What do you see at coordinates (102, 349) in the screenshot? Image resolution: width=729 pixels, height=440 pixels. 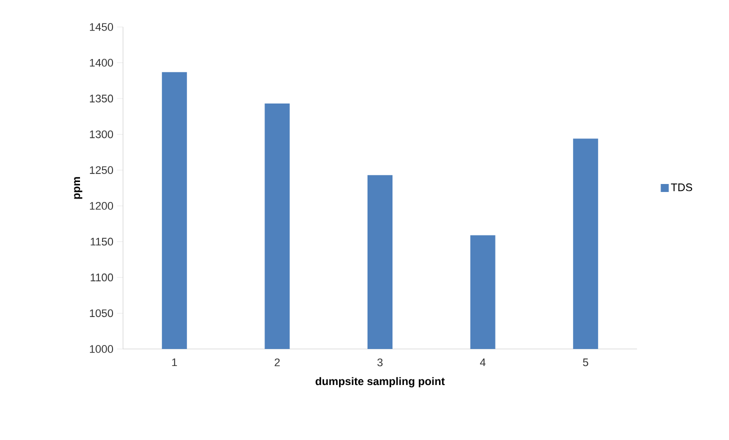 I see `y-tick-label: 1000` at bounding box center [102, 349].